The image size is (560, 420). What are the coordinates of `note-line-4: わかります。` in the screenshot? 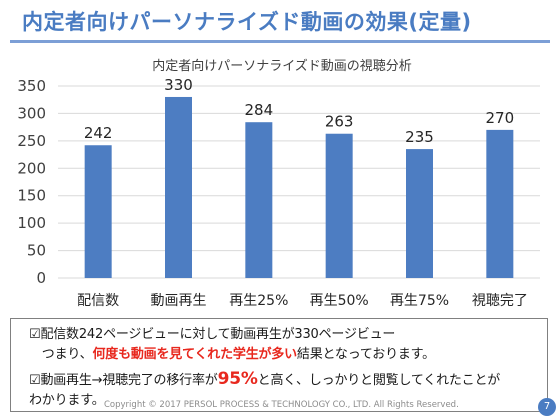 It's located at (67, 400).